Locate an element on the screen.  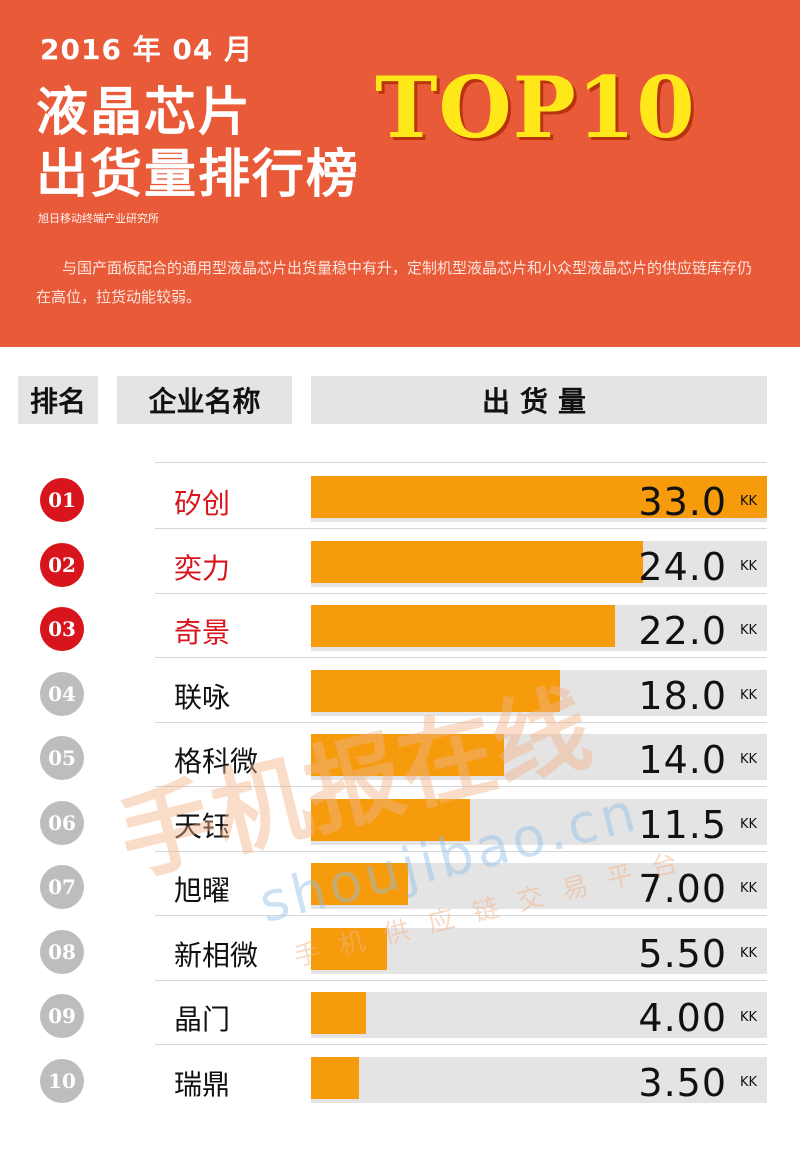
bar-track: 14.0 KK is located at coordinates (539, 758).